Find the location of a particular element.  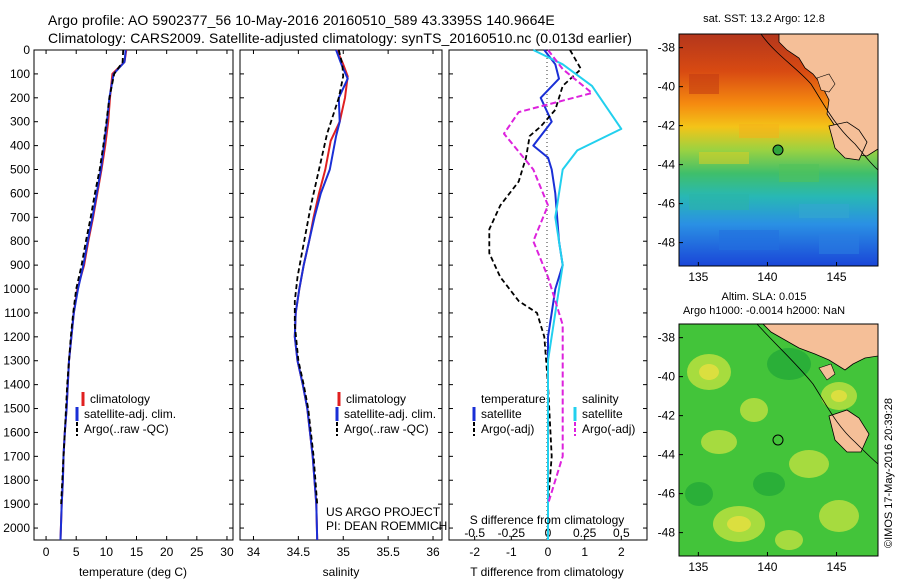

temperature-series is located at coordinates (93, 295).